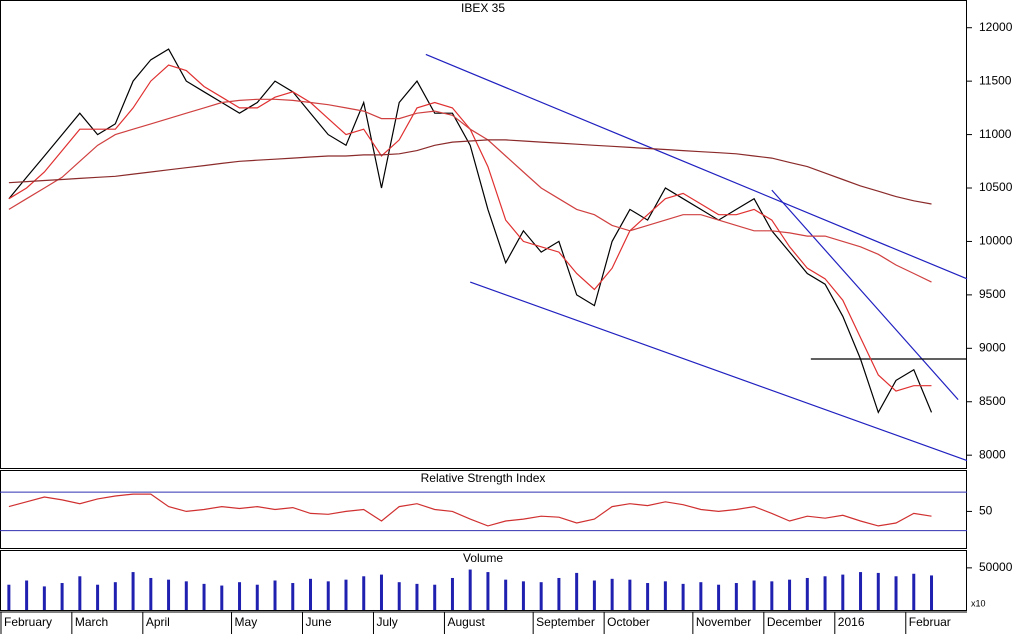 The width and height of the screenshot is (1024, 634). What do you see at coordinates (246, 622) in the screenshot?
I see `x-tick-label: May` at bounding box center [246, 622].